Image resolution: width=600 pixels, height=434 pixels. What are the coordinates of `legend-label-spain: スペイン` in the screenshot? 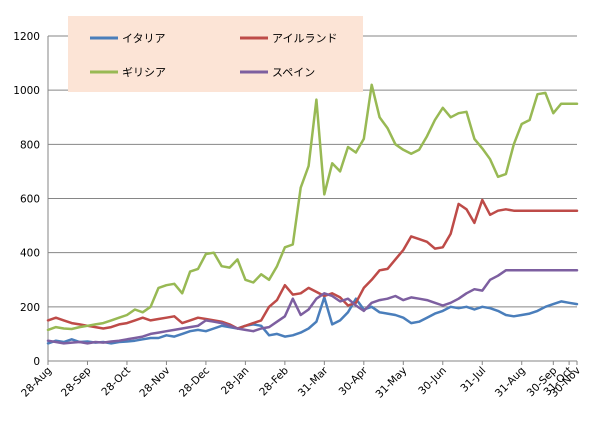 It's located at (293, 72).